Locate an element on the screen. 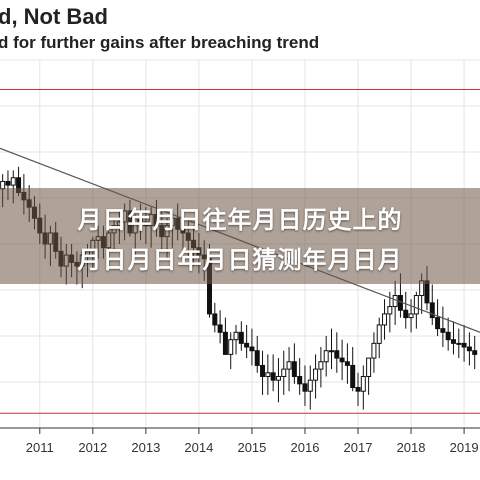 This screenshot has height=480, width=480. x-axis: 2011 2012 2013 2014 2015 2016 2017 2018 2019 is located at coordinates (240, 441).